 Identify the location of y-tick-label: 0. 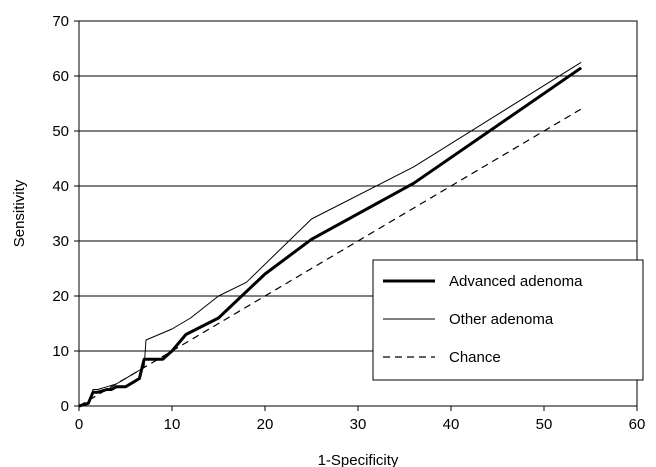
(65, 406).